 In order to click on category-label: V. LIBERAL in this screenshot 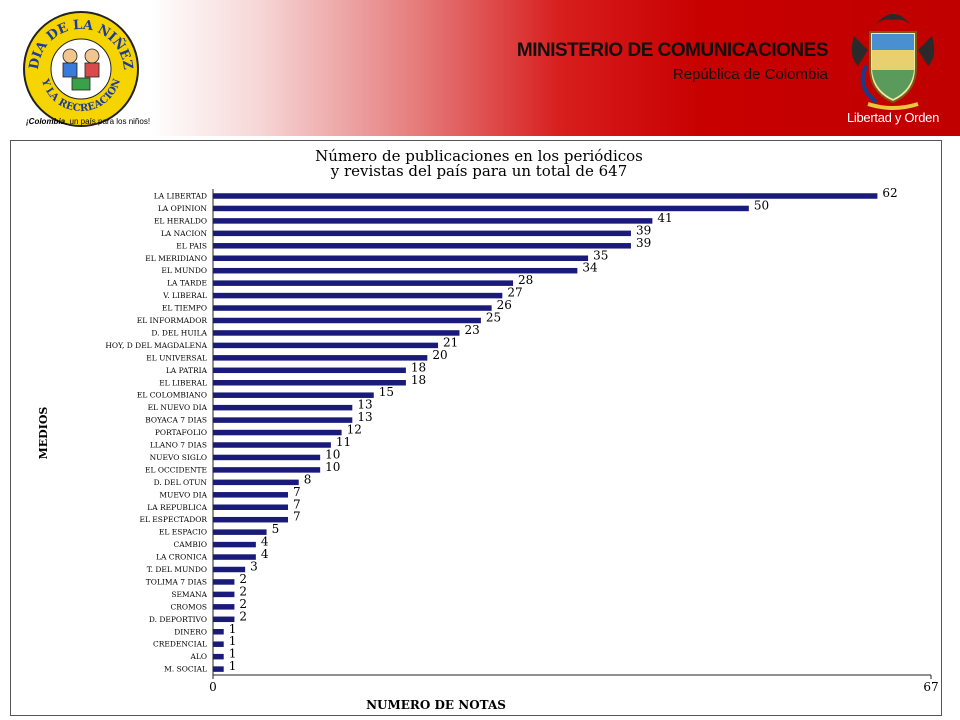, I will do `click(184, 295)`.